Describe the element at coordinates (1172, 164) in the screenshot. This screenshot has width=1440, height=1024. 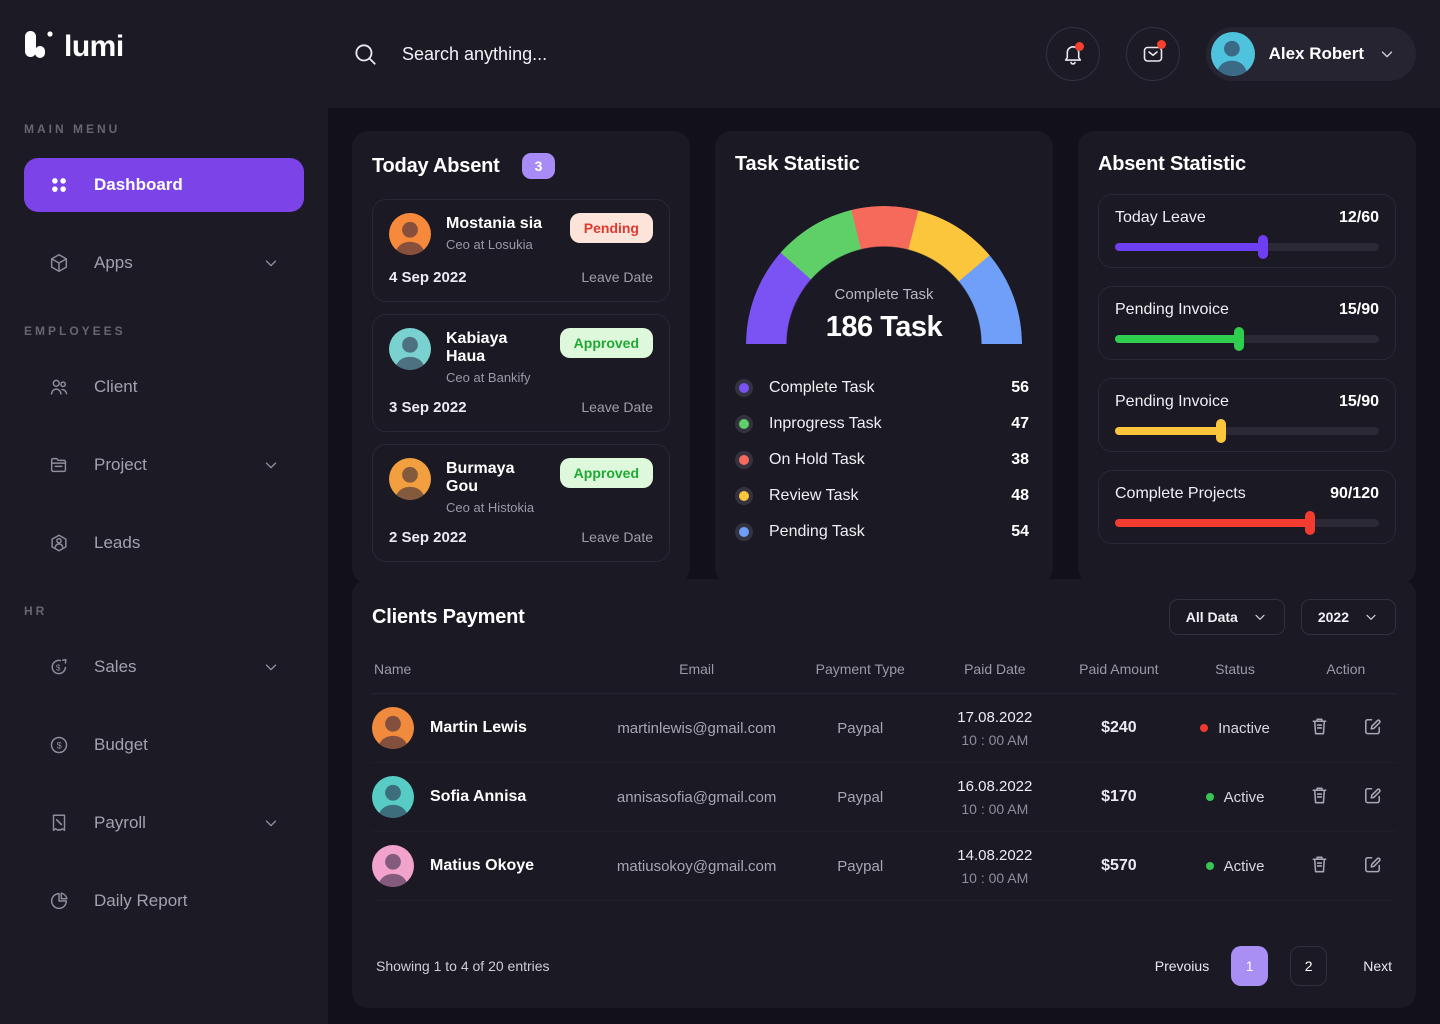
I see `absent-statistic-title: Absent Statistic` at that location.